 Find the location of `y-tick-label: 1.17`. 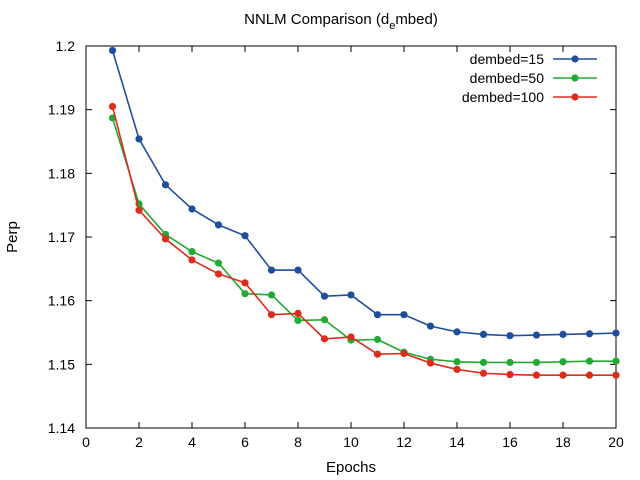

y-tick-label: 1.17 is located at coordinates (61, 237).